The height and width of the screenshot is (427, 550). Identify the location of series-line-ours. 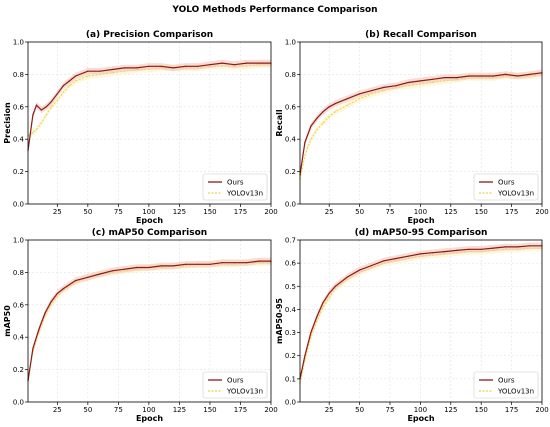
(420, 312).